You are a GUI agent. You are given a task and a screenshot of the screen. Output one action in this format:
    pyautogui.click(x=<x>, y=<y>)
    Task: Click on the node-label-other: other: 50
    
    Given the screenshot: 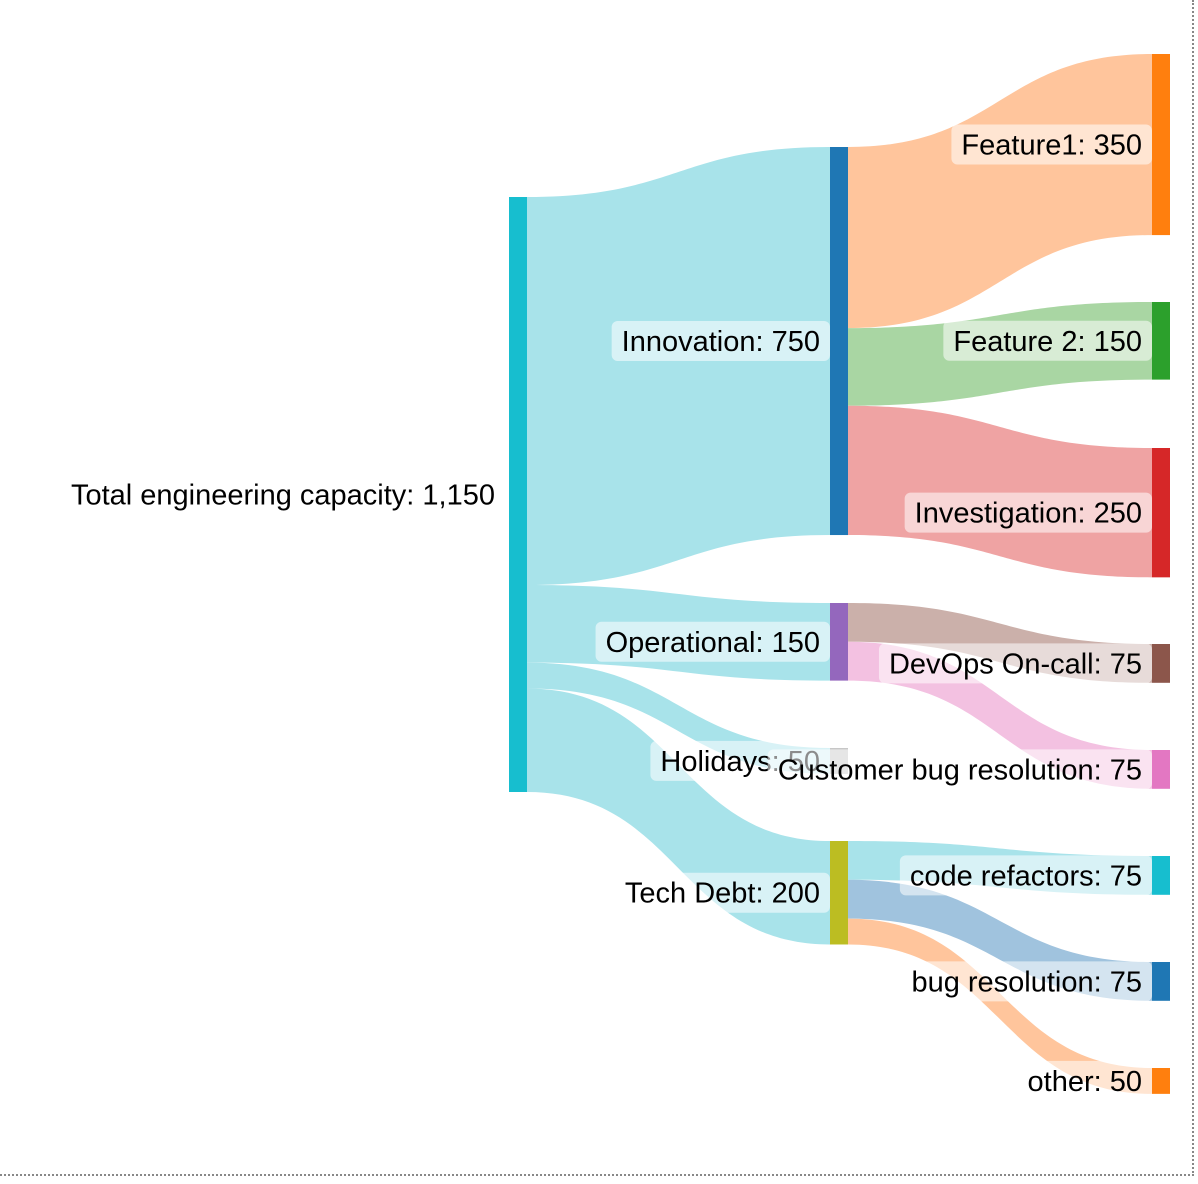 What is the action you would take?
    pyautogui.click(x=1084, y=1080)
    